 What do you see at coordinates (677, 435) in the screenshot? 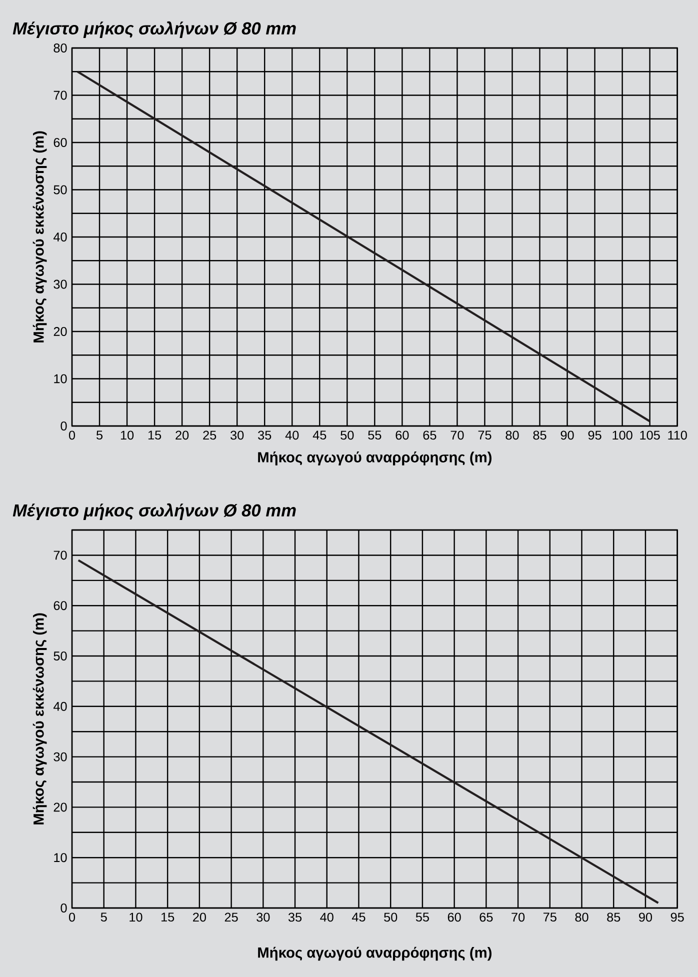
I see `x-tick-label: 110` at bounding box center [677, 435].